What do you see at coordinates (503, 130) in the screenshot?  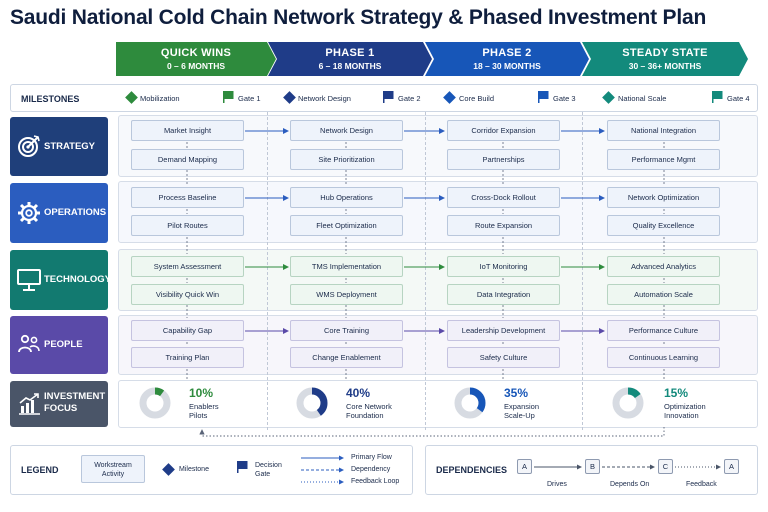 I see `activity-corridor-expansion: Corridor Expansion` at bounding box center [503, 130].